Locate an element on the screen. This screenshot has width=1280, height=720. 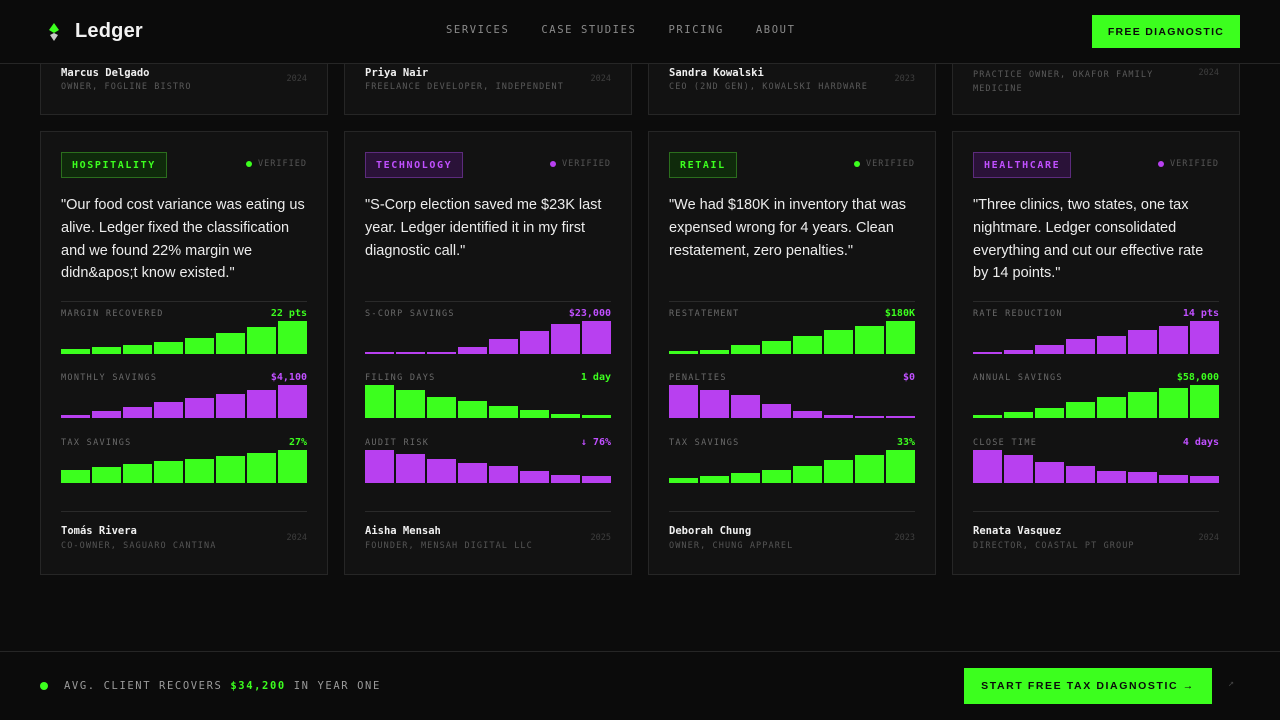
brand-logo: Ledger is located at coordinates (95, 31).